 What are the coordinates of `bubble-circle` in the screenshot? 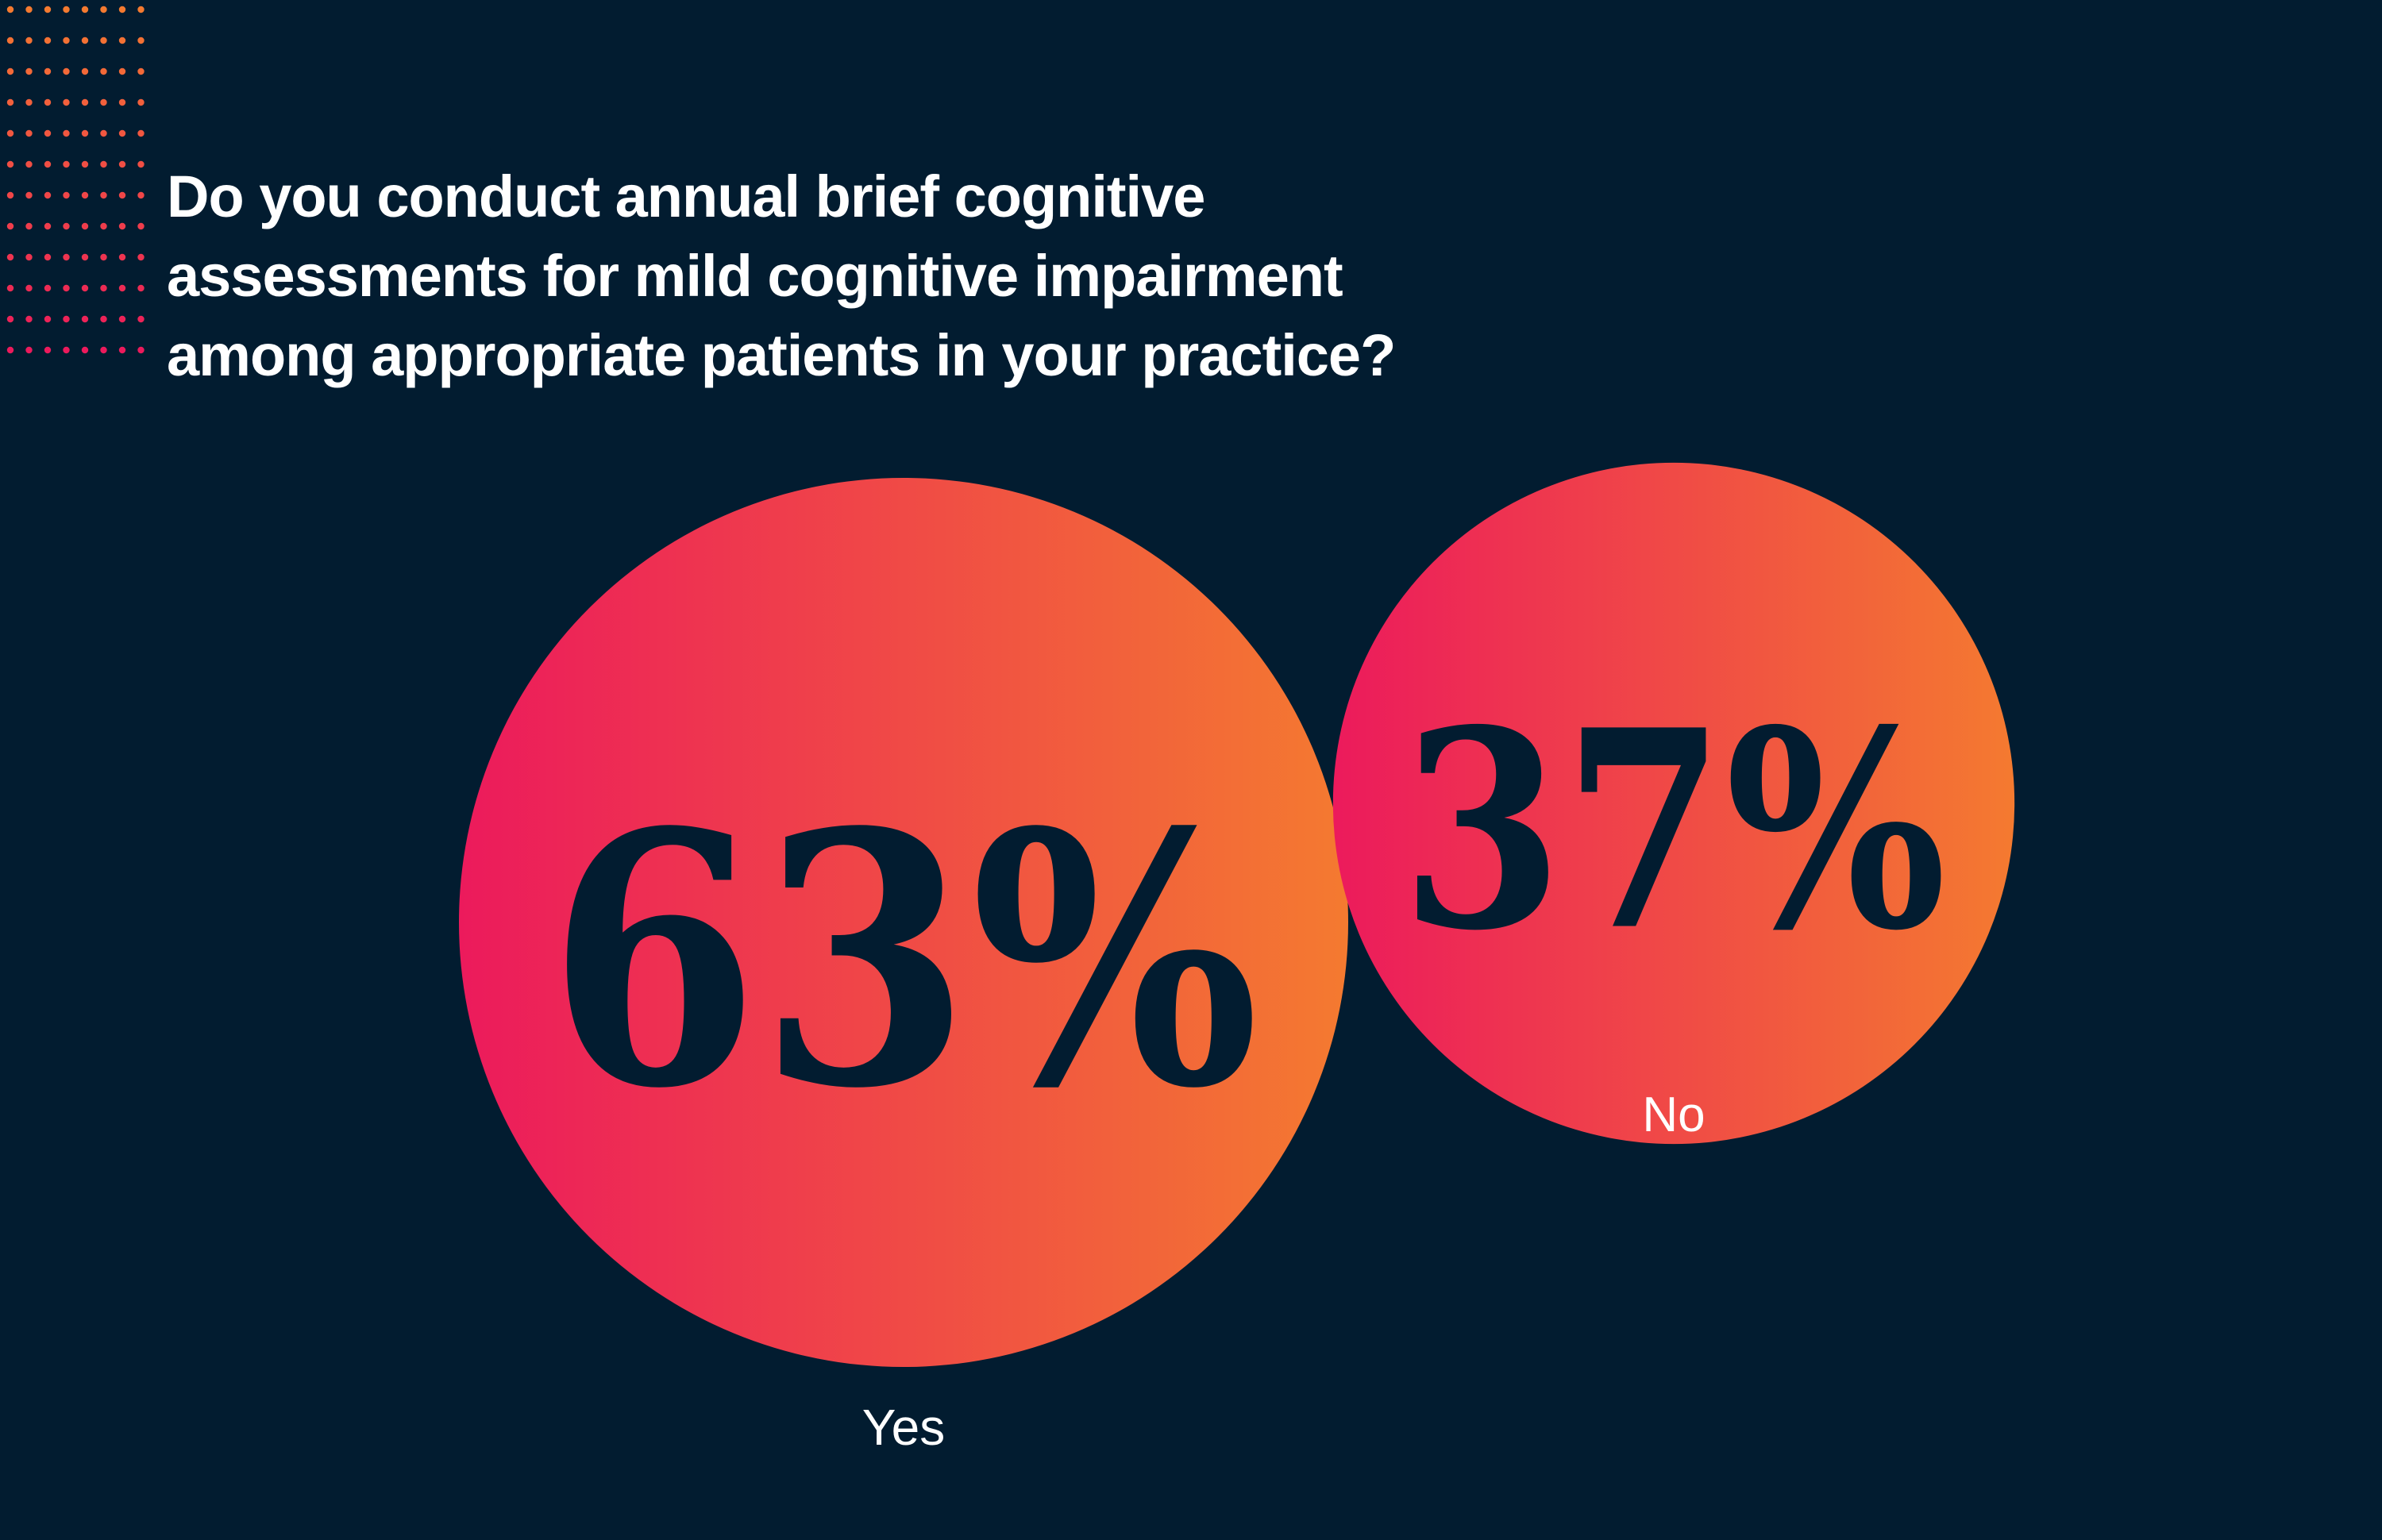 It's located at (1673, 803).